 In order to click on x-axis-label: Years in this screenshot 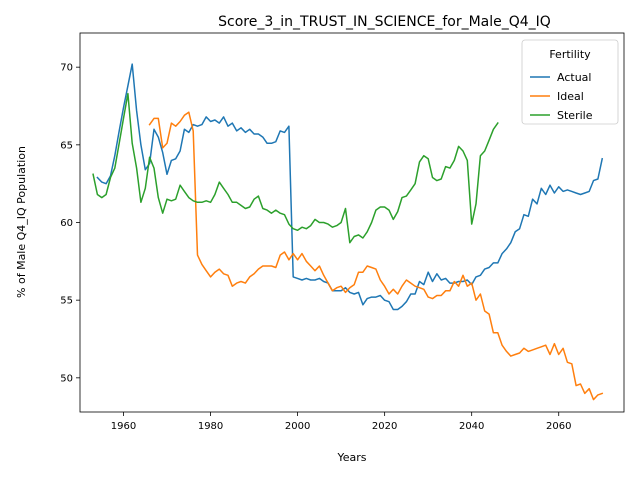, I will do `click(351, 457)`.